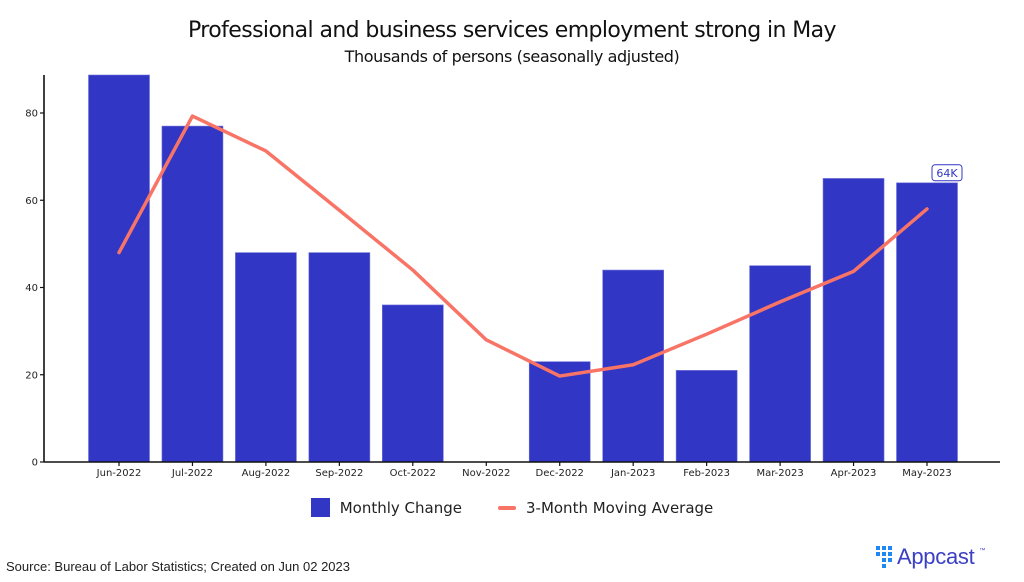 This screenshot has width=1024, height=582. Describe the element at coordinates (619, 507) in the screenshot. I see `legend-label-moving-average: 3-Month Moving Average` at that location.